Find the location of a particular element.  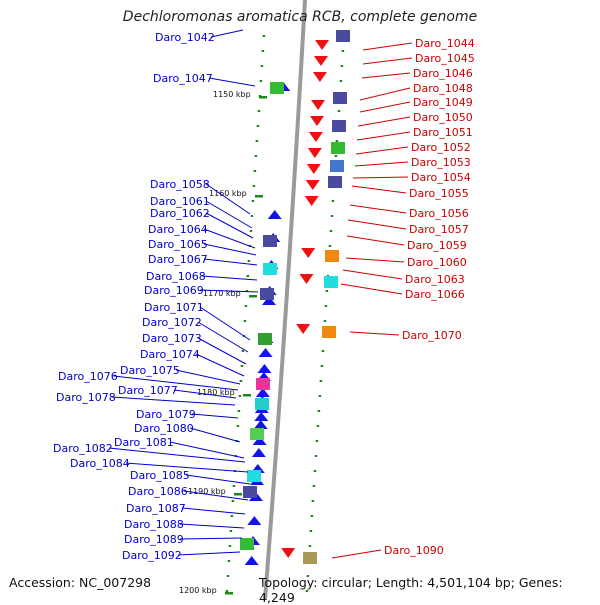

left-gene-label: Daro_1077 is located at coordinates (148, 390).